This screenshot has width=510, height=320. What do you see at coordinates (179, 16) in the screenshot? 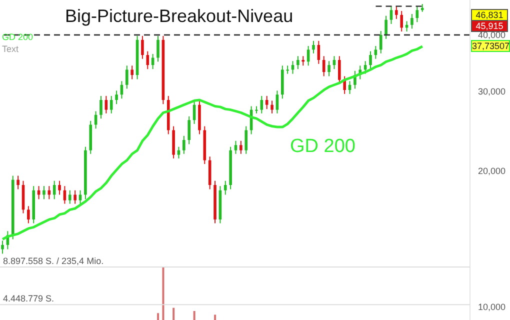
I see `chart-title: Big-Picture-Breakout-Niveau` at bounding box center [179, 16].